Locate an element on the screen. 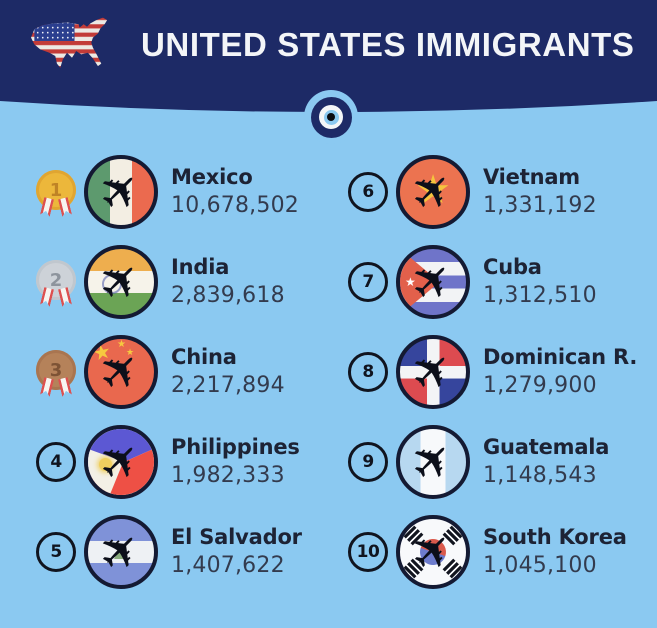 Image resolution: width=657 pixels, height=628 pixels. rank-slot: 7 is located at coordinates (368, 282).